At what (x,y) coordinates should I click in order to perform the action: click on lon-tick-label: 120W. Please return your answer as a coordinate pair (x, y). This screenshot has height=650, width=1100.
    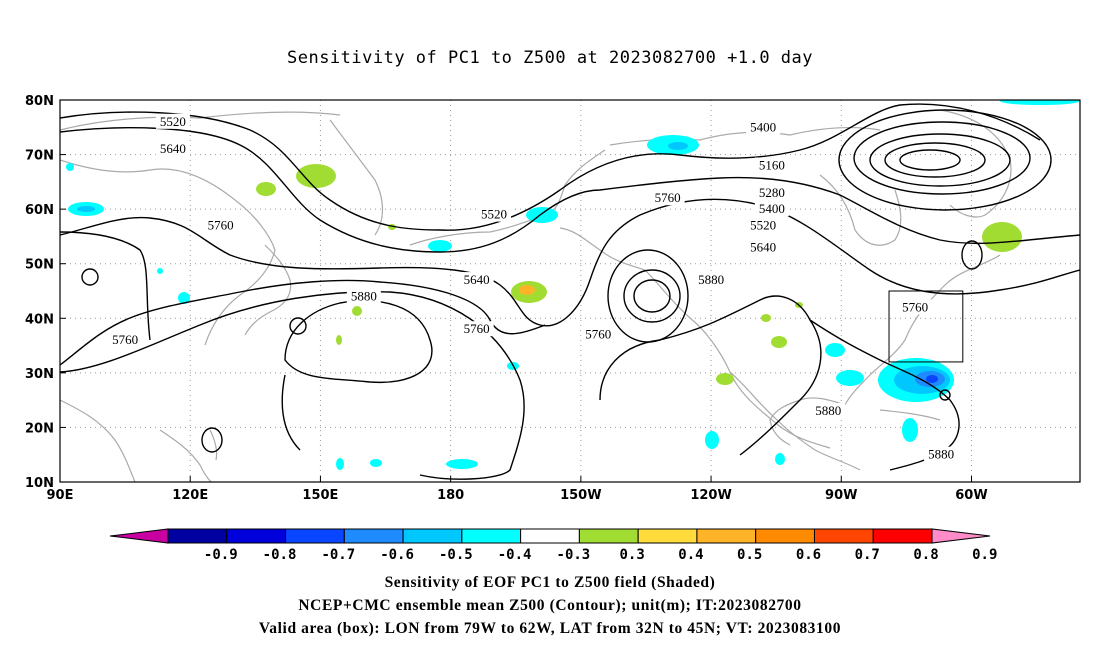
    Looking at the image, I should click on (710, 495).